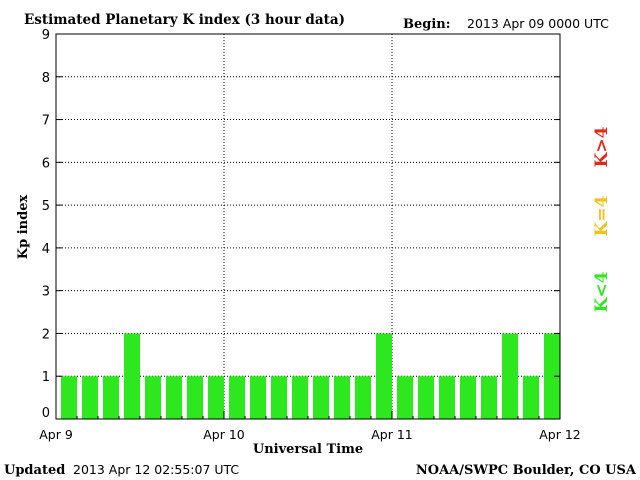 Image resolution: width=640 pixels, height=480 pixels. I want to click on y-axis-label: Kp index, so click(23, 227).